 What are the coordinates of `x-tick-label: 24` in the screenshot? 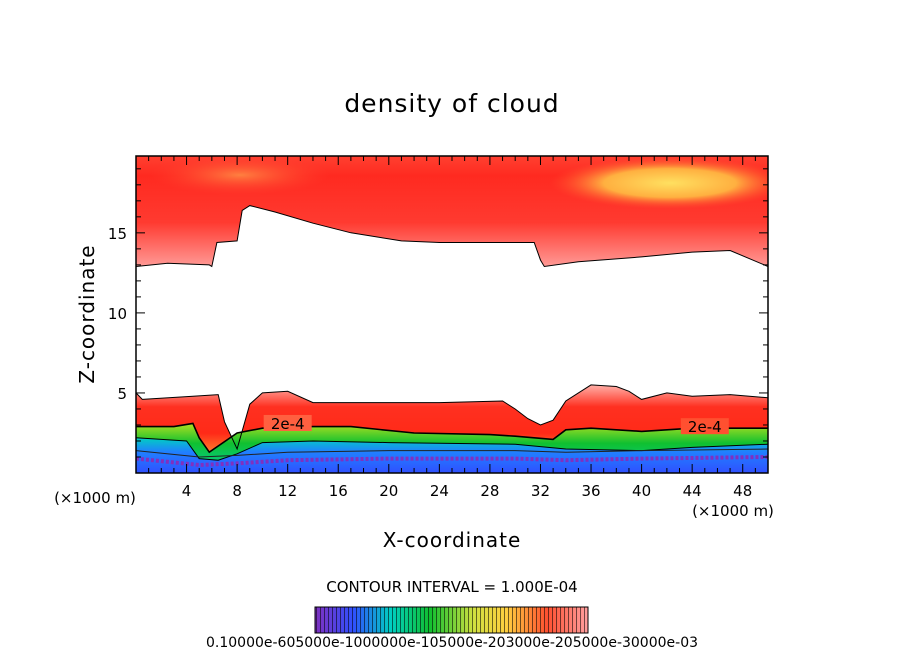 It's located at (439, 491).